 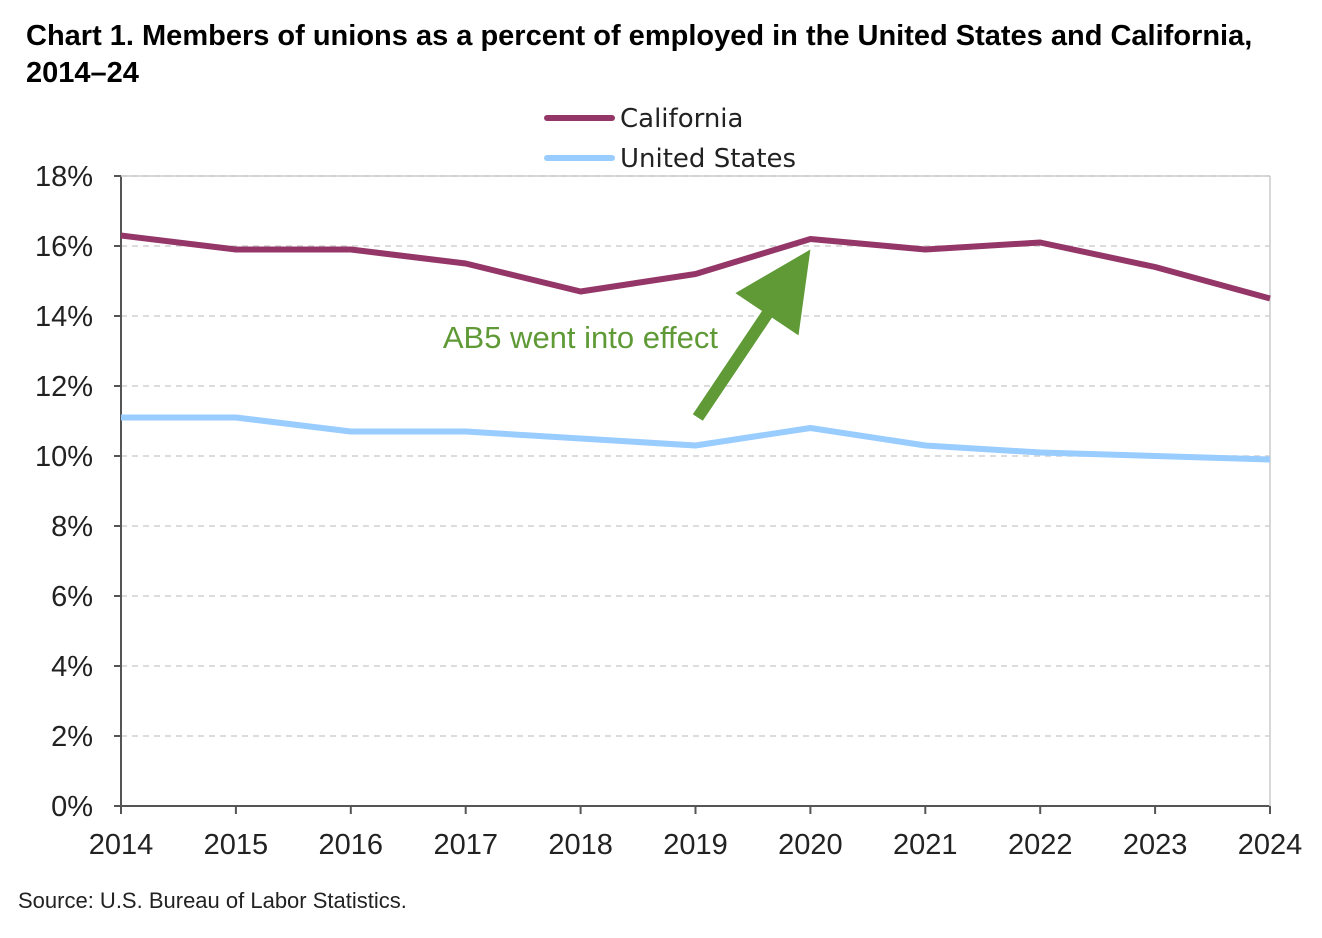 What do you see at coordinates (64, 457) in the screenshot?
I see `y-tick-label: 10%` at bounding box center [64, 457].